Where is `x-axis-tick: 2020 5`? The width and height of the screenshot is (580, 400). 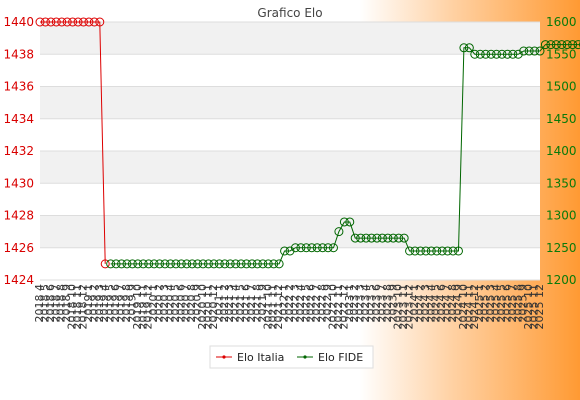
x-axis-tick: 2020 5 is located at coordinates (175, 303).